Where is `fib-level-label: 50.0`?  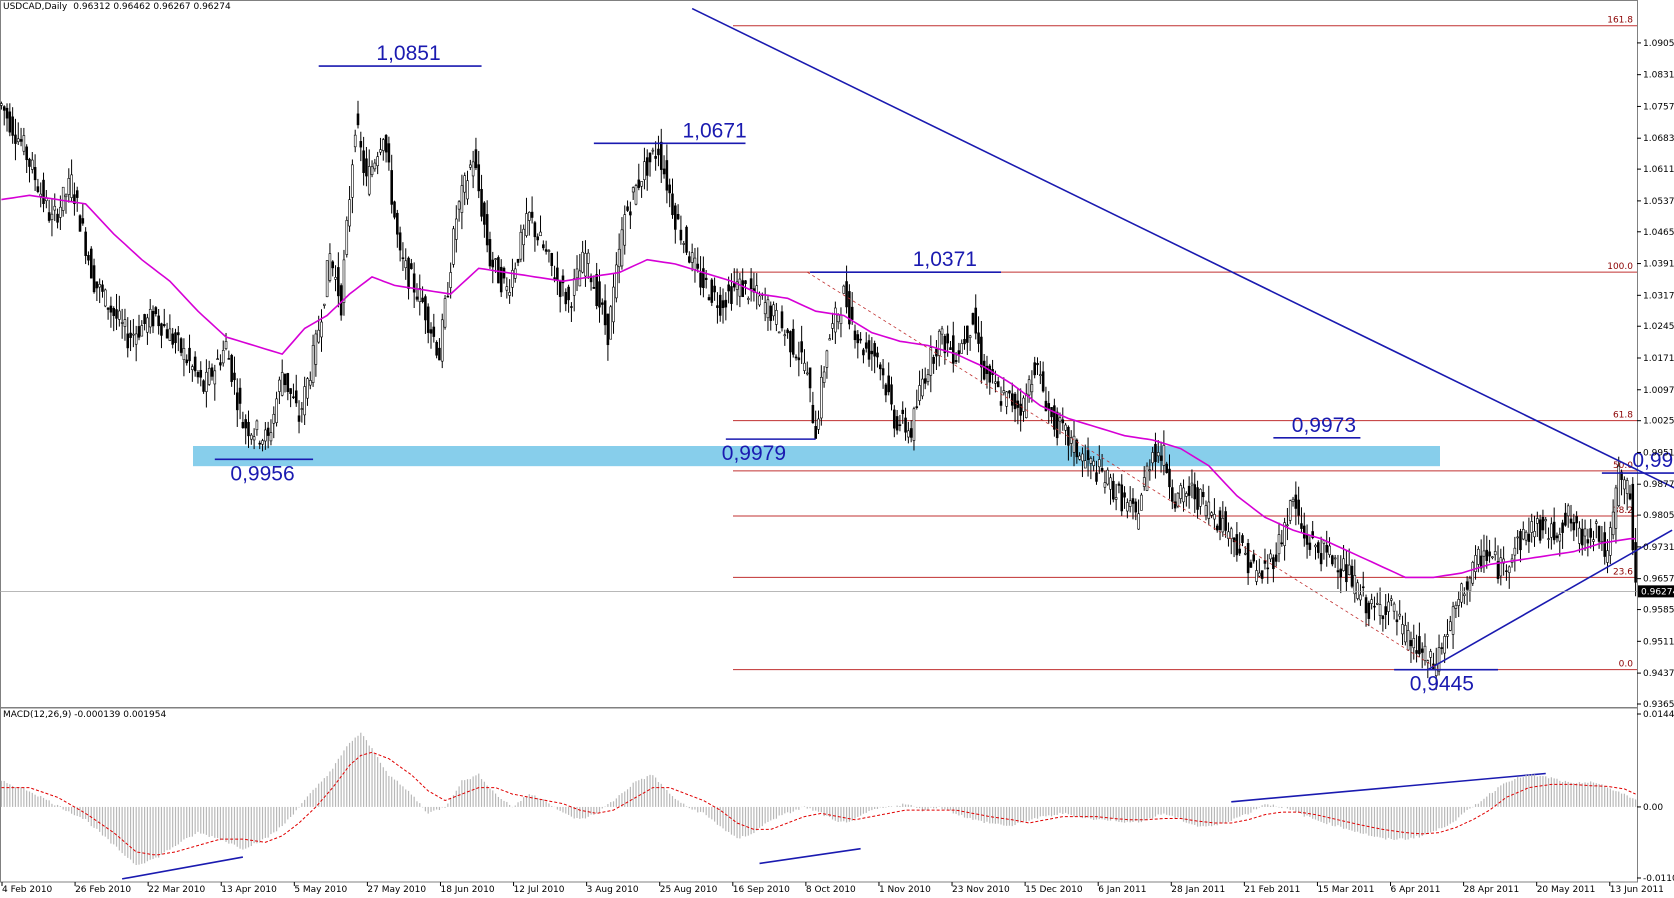 fib-level-label: 50.0 is located at coordinates (1623, 466).